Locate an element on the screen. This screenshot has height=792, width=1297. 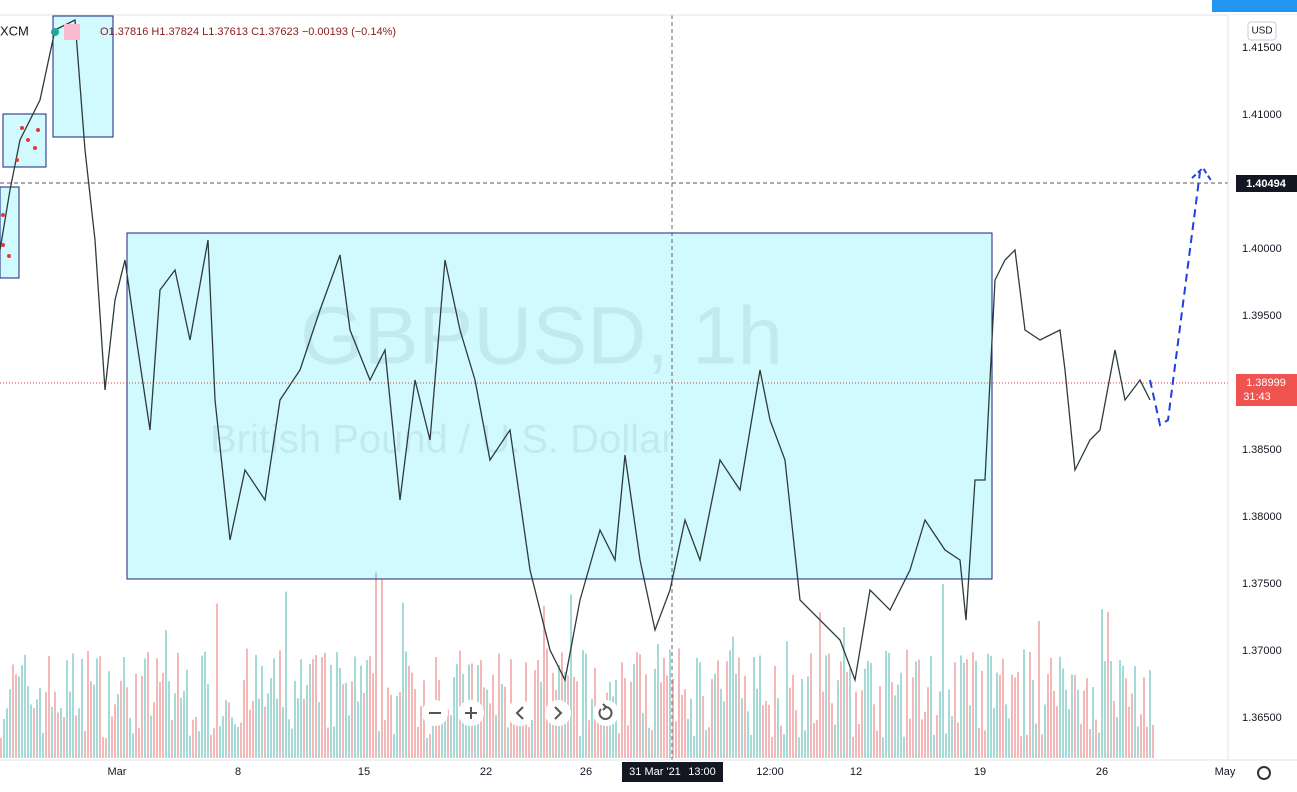
zoom-in is located at coordinates (471, 713).